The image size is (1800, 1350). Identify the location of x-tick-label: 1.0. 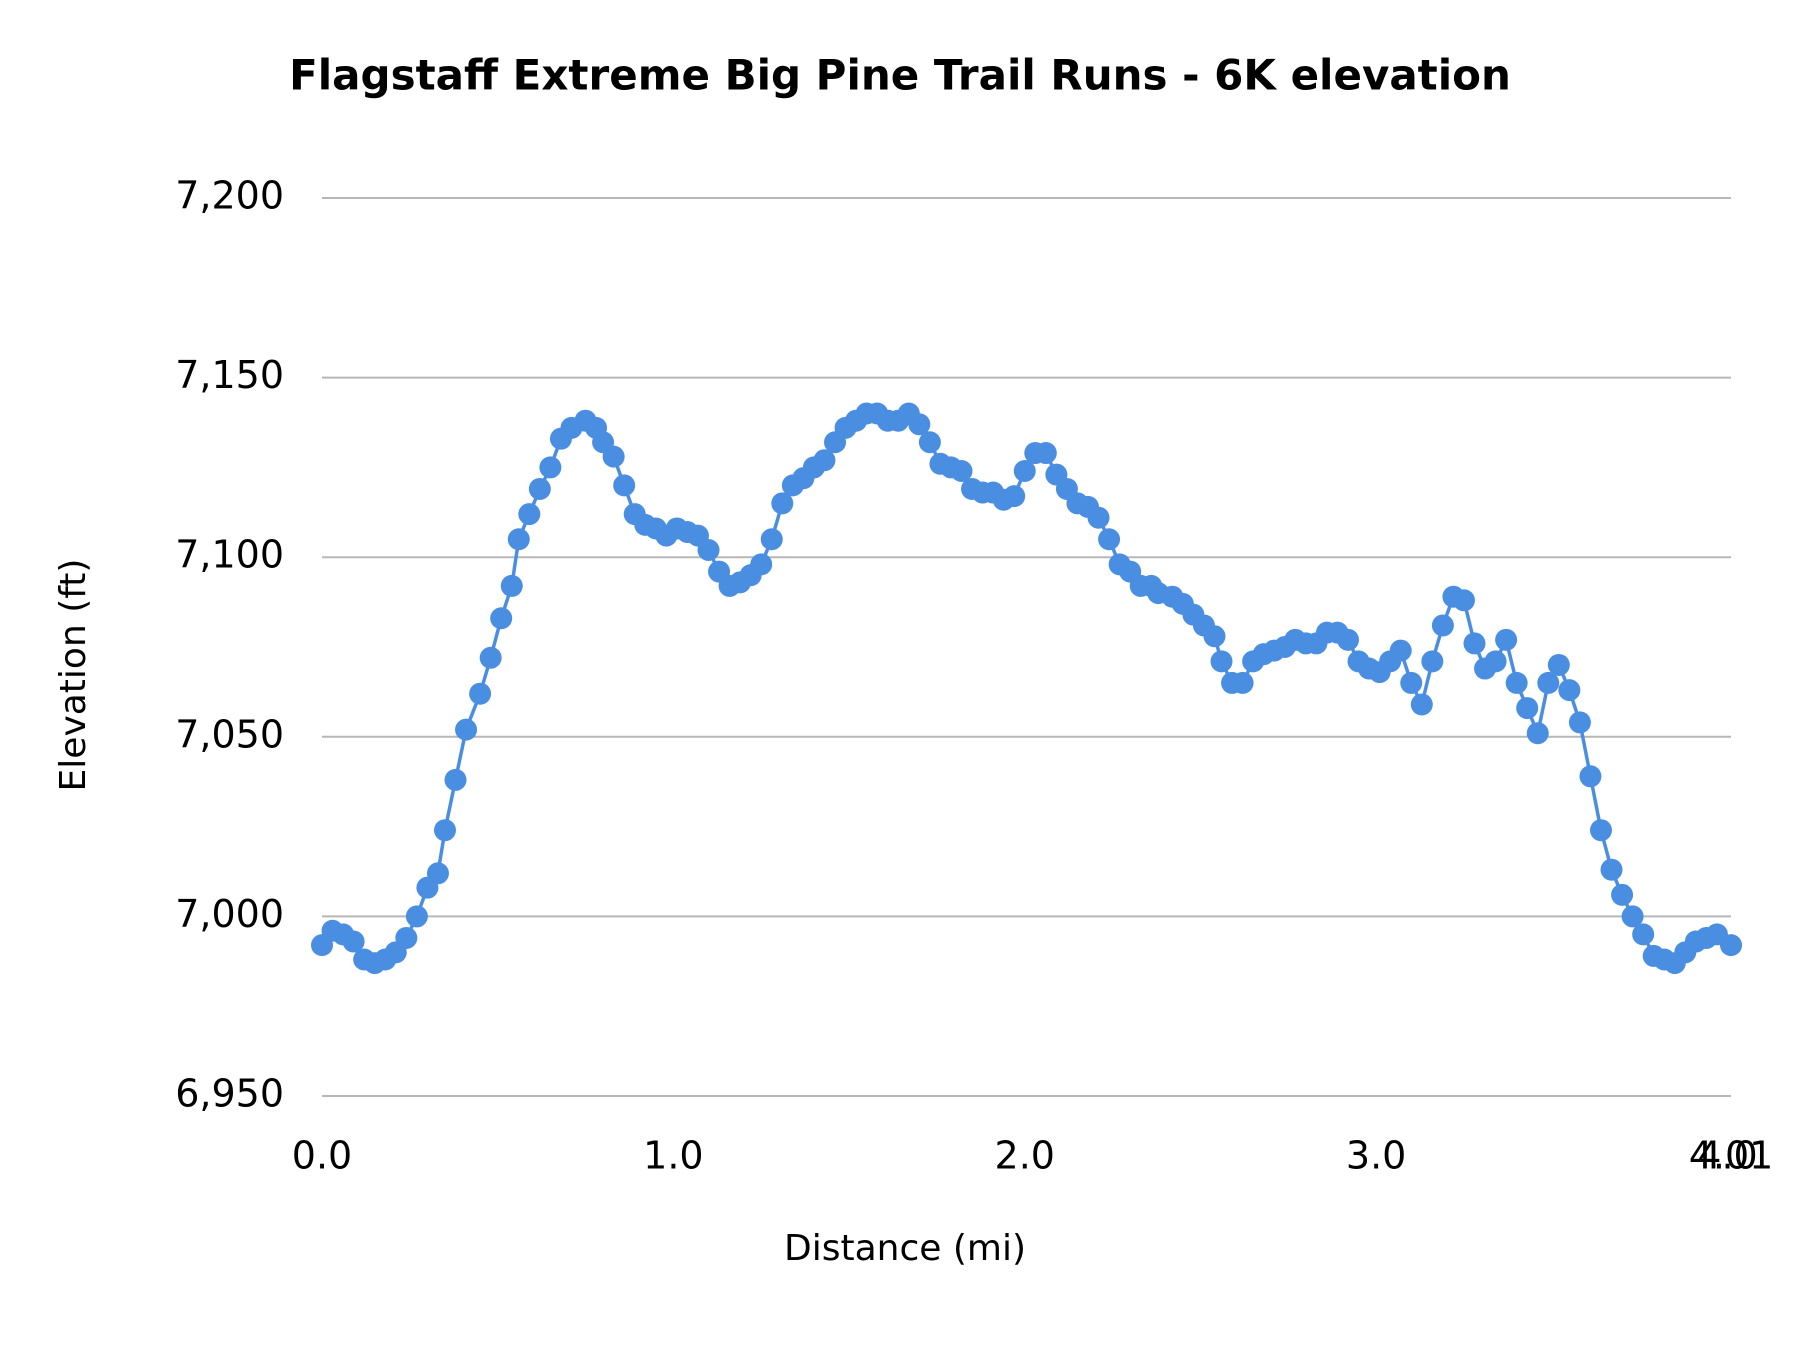
(673, 1156).